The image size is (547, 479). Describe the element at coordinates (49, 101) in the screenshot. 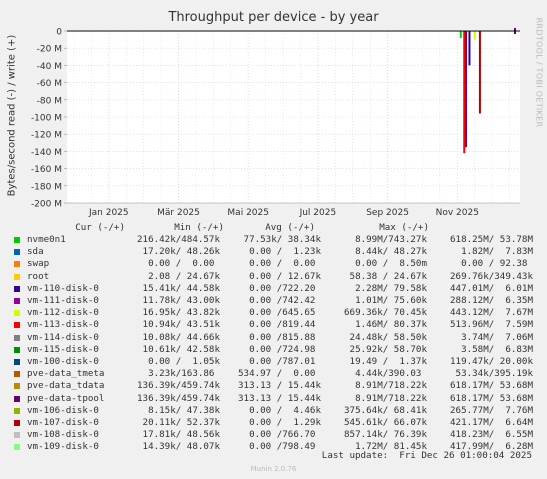

I see `y-tick-label: -80 M` at that location.